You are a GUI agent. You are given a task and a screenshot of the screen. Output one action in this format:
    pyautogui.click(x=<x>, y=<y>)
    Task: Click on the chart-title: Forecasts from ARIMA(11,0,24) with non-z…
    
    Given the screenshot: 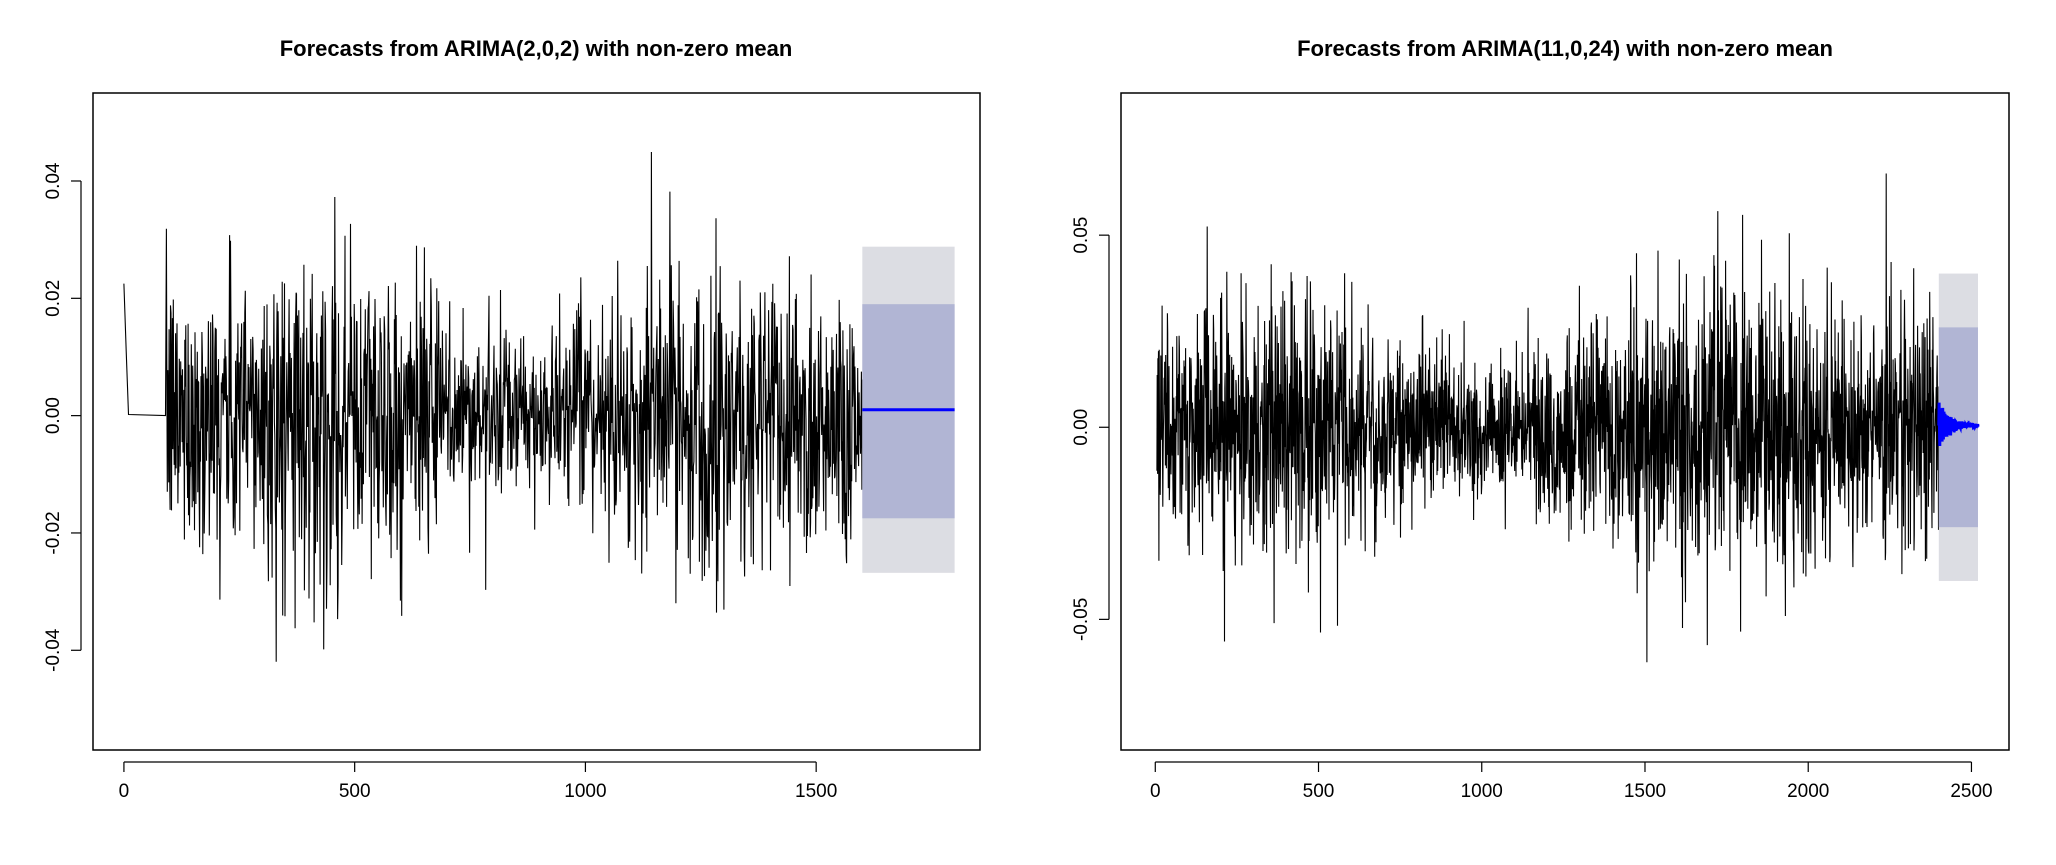 What is the action you would take?
    pyautogui.click(x=1565, y=48)
    